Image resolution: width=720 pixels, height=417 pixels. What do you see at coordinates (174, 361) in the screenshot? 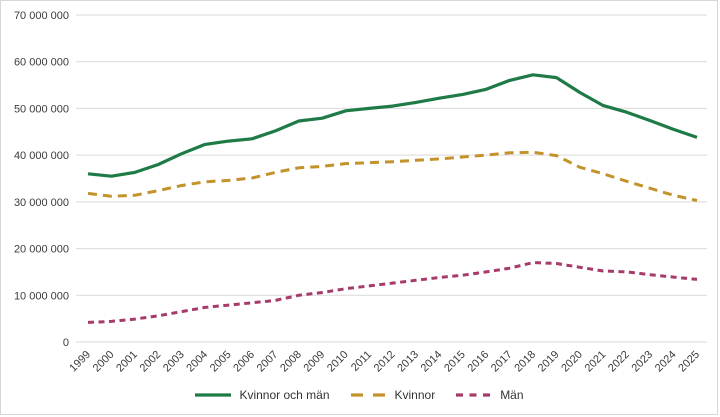
I see `x-axis-tick-label: 2003` at bounding box center [174, 361].